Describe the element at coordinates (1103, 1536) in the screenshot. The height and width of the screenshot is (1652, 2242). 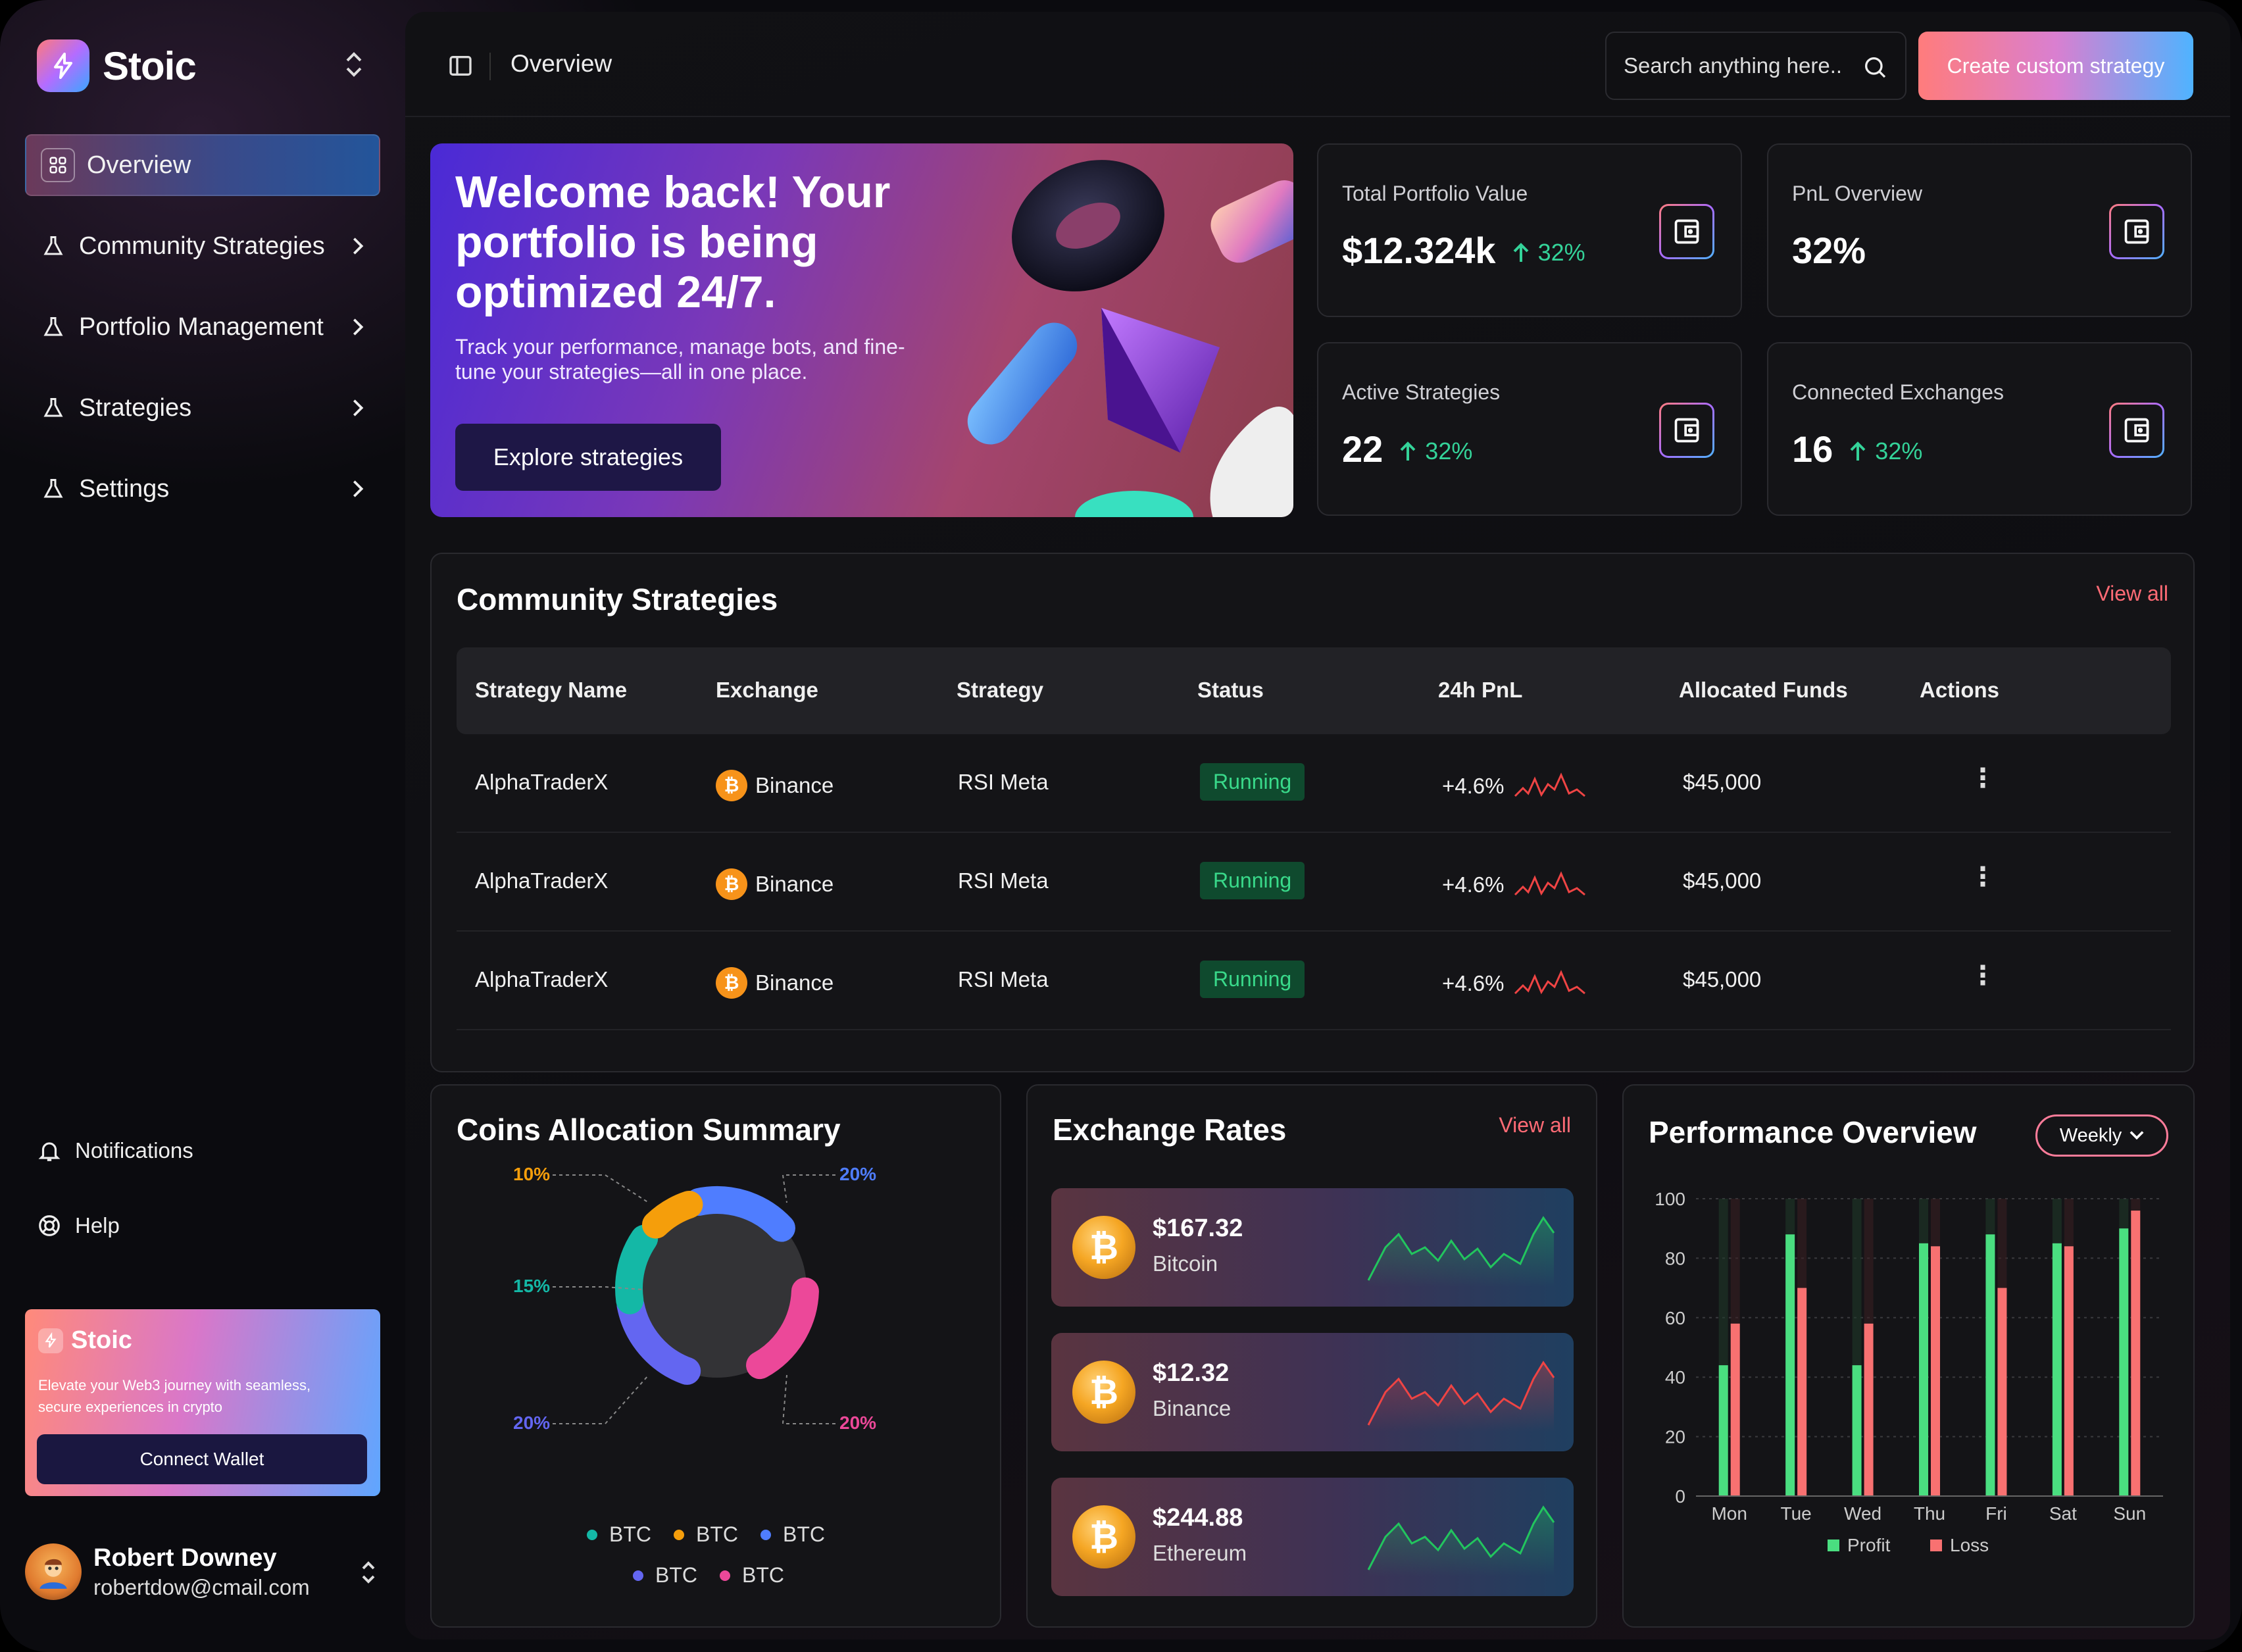
I see `ethereum-coin-icon: ₿` at that location.